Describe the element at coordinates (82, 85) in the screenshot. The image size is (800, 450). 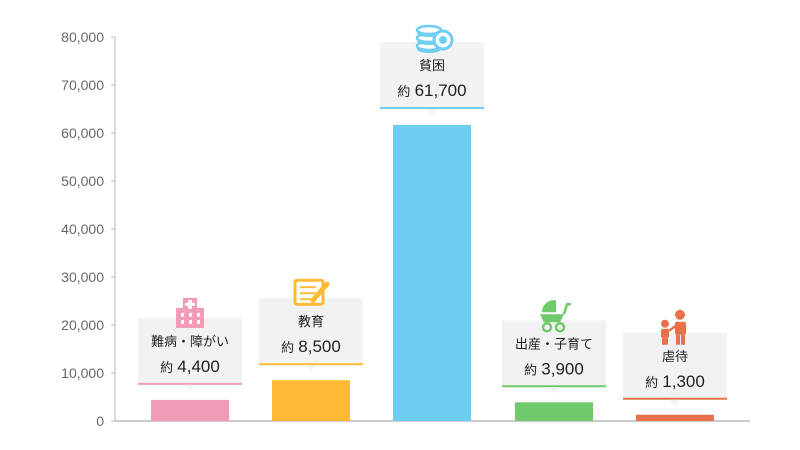
I see `y-tick-label: 70,000` at that location.